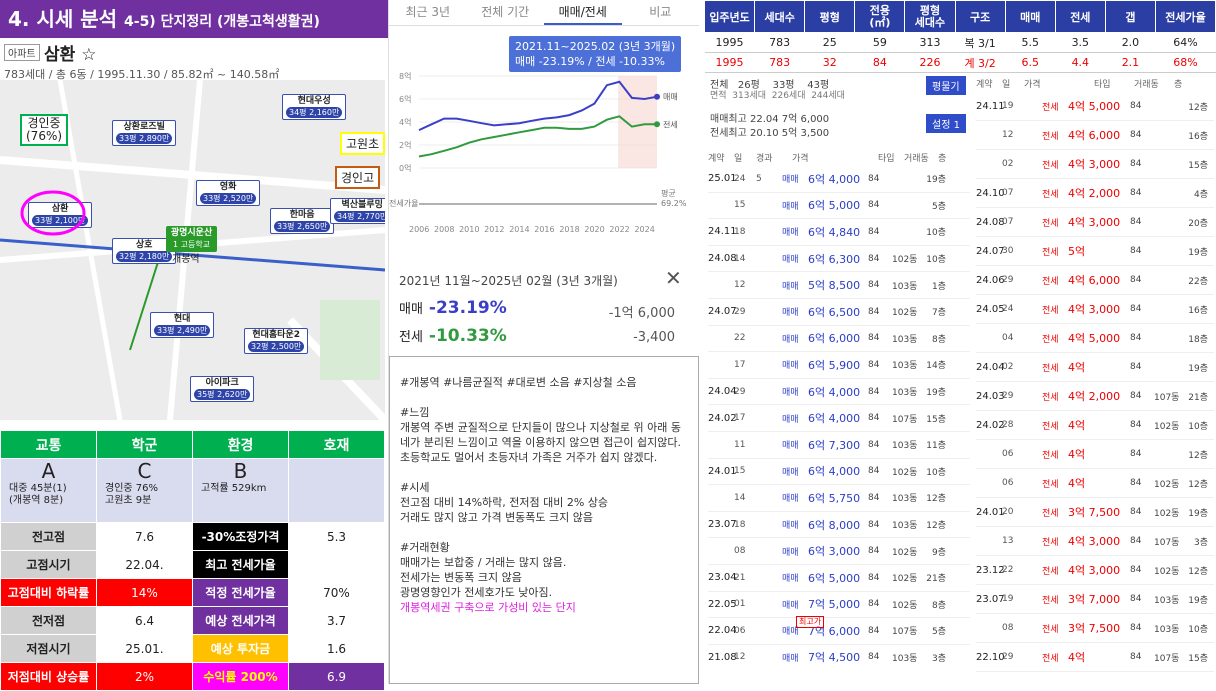 The height and width of the screenshot is (691, 1216). What do you see at coordinates (1095, 541) in the screenshot?
I see `table-row: 13 전세 4억 3,000 84 107동 3층` at bounding box center [1095, 541].